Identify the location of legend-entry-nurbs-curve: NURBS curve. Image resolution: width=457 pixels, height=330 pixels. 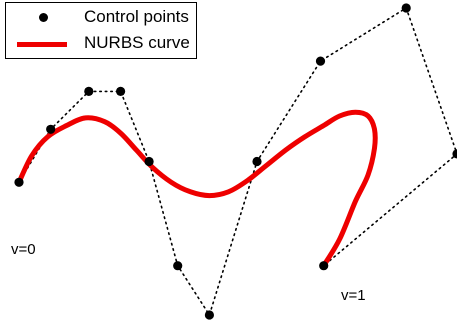
(101, 44).